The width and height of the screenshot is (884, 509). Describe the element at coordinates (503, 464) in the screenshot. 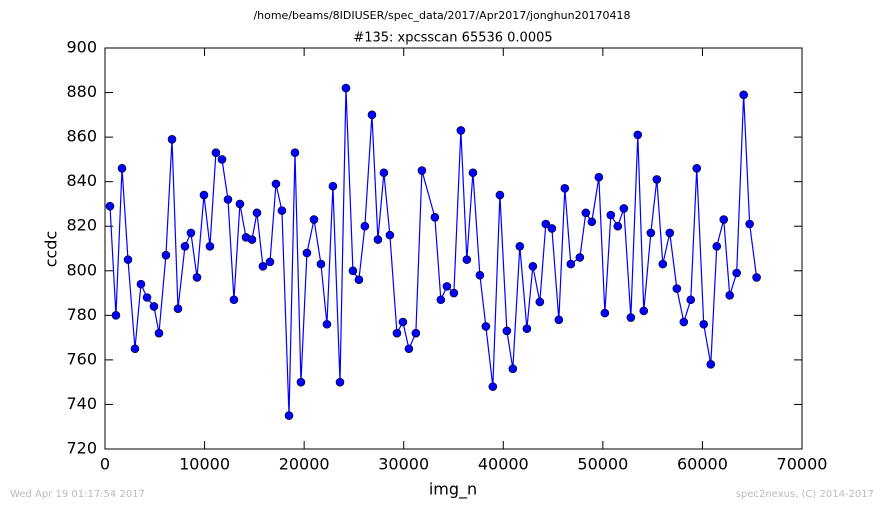

I see `x-tick-label: 40000` at that location.